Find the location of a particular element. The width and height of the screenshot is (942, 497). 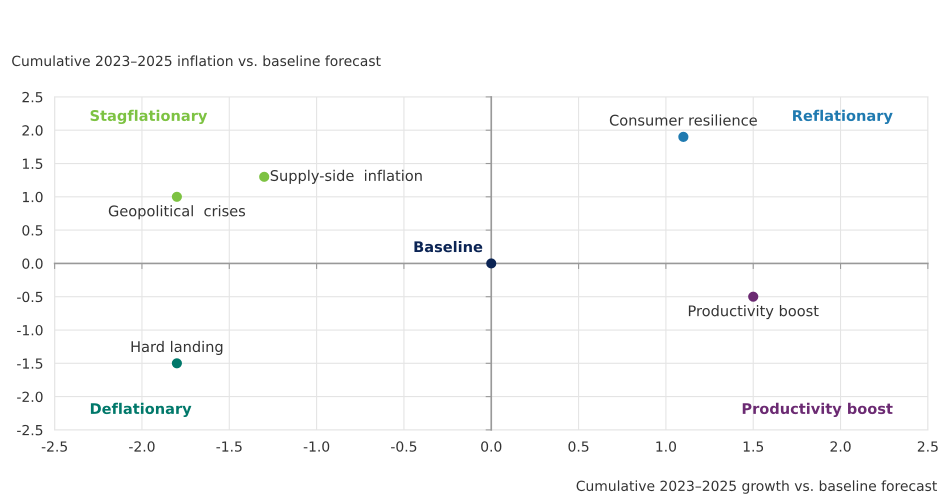

y-tick-label: 1.5 is located at coordinates (32, 163).